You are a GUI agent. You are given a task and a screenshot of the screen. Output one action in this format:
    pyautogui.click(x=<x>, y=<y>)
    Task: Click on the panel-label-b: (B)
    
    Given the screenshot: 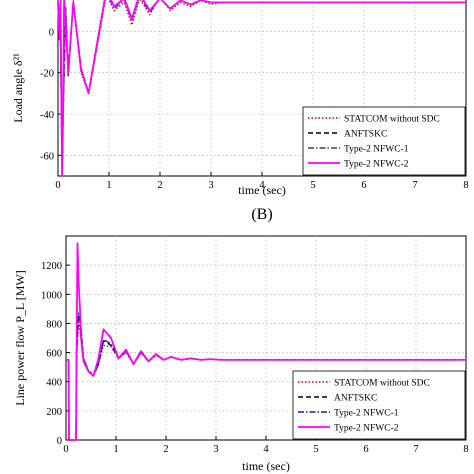 What is the action you would take?
    pyautogui.click(x=261, y=214)
    